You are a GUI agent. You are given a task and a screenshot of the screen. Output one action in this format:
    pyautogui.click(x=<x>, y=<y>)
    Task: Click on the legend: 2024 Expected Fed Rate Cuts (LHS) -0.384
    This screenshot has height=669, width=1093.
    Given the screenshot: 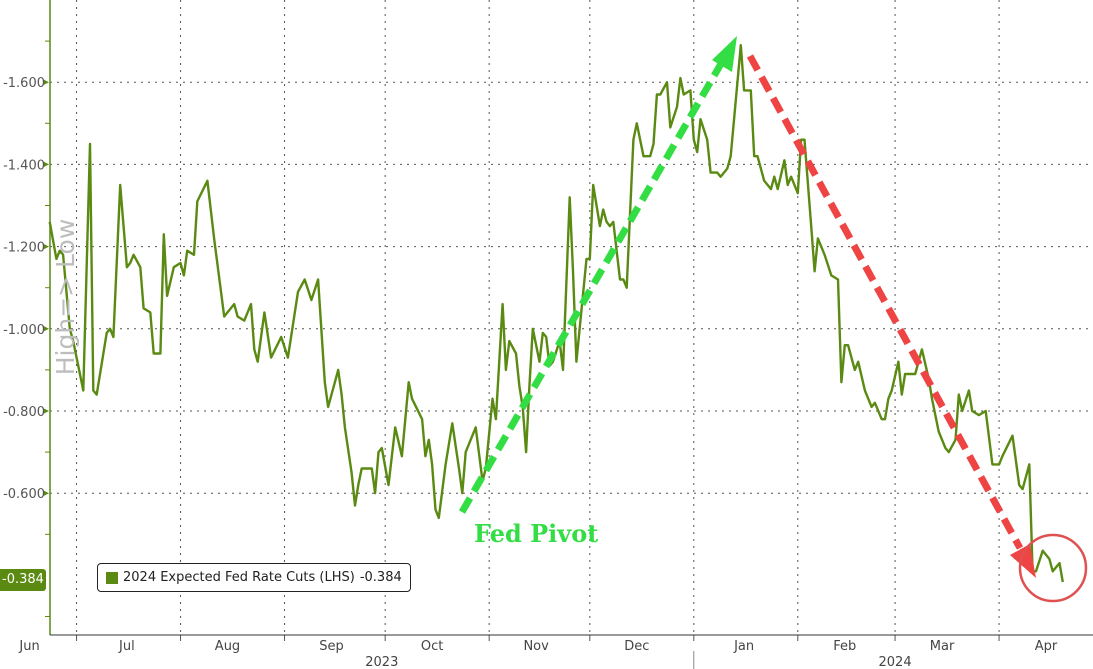 What is the action you would take?
    pyautogui.click(x=254, y=577)
    